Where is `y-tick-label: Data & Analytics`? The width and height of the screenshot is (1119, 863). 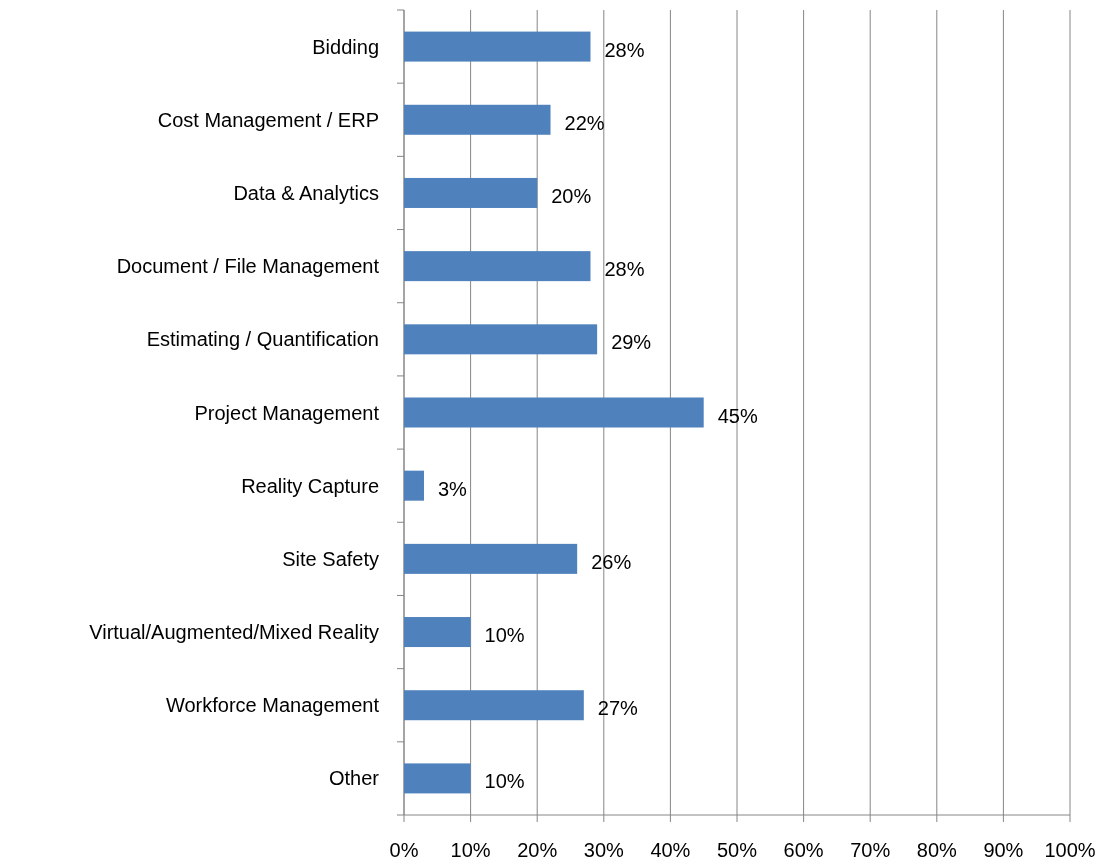
y-tick-label: Data & Analytics is located at coordinates (306, 192).